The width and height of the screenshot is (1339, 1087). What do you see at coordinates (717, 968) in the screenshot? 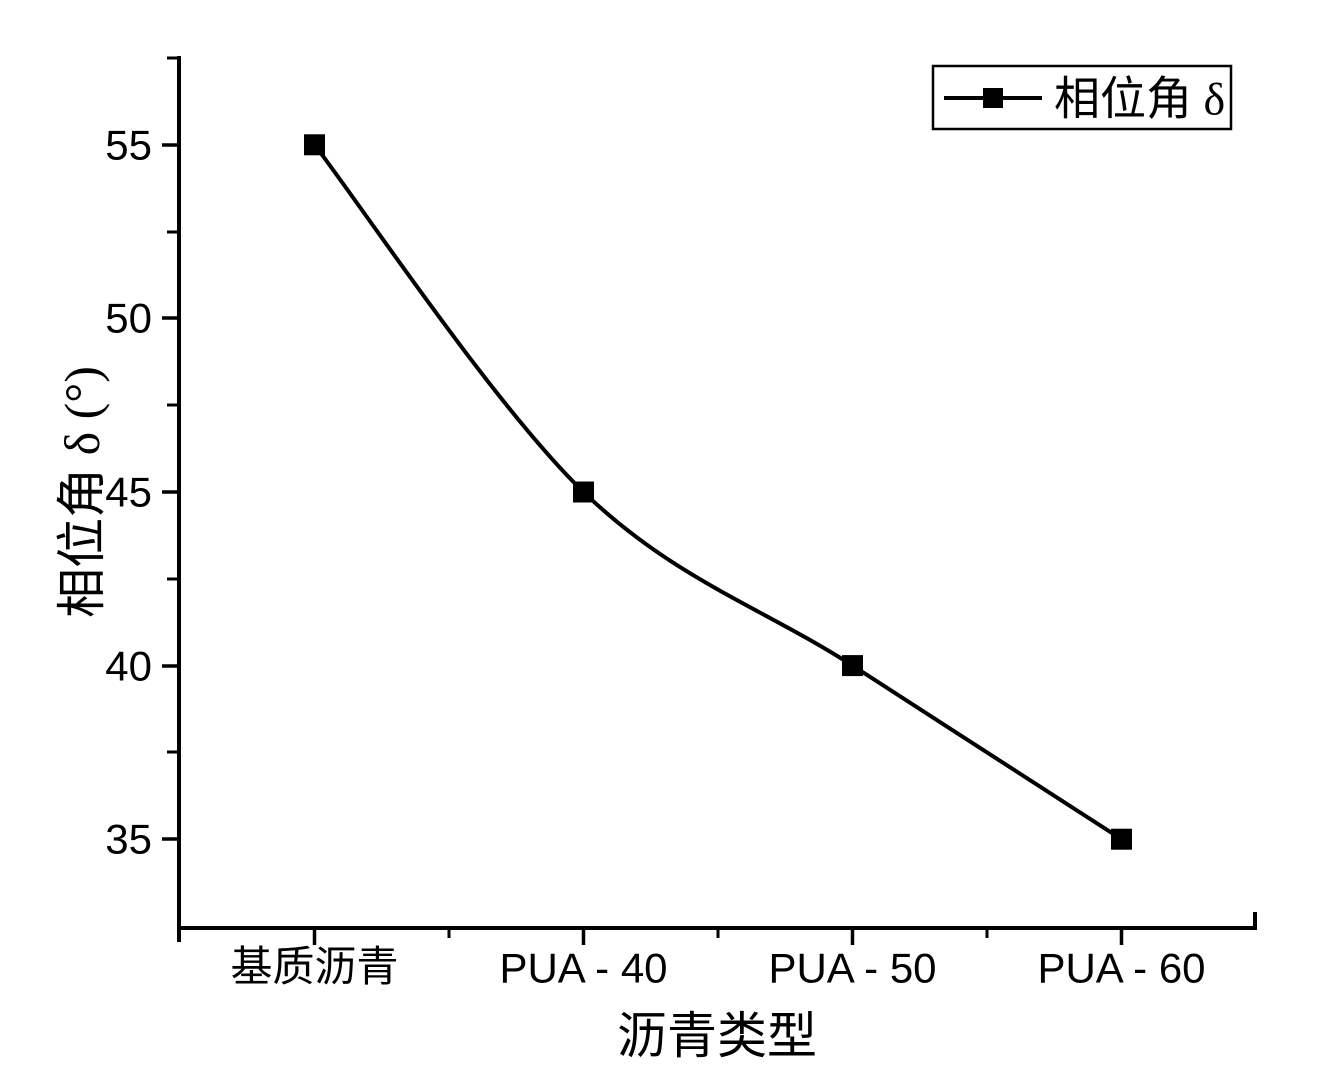
I see `x-axis-tick-labels: 基质沥青 PUA - 40 PUA - 50 PUA - 60` at bounding box center [717, 968].